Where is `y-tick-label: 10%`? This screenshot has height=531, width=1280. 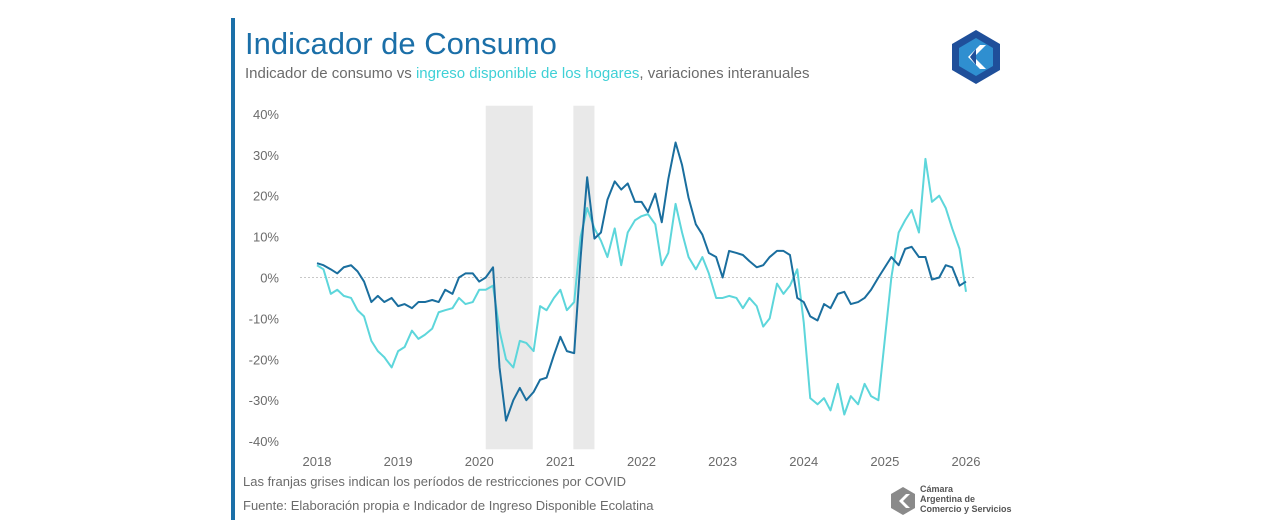
y-tick-label: 10% is located at coordinates (266, 237).